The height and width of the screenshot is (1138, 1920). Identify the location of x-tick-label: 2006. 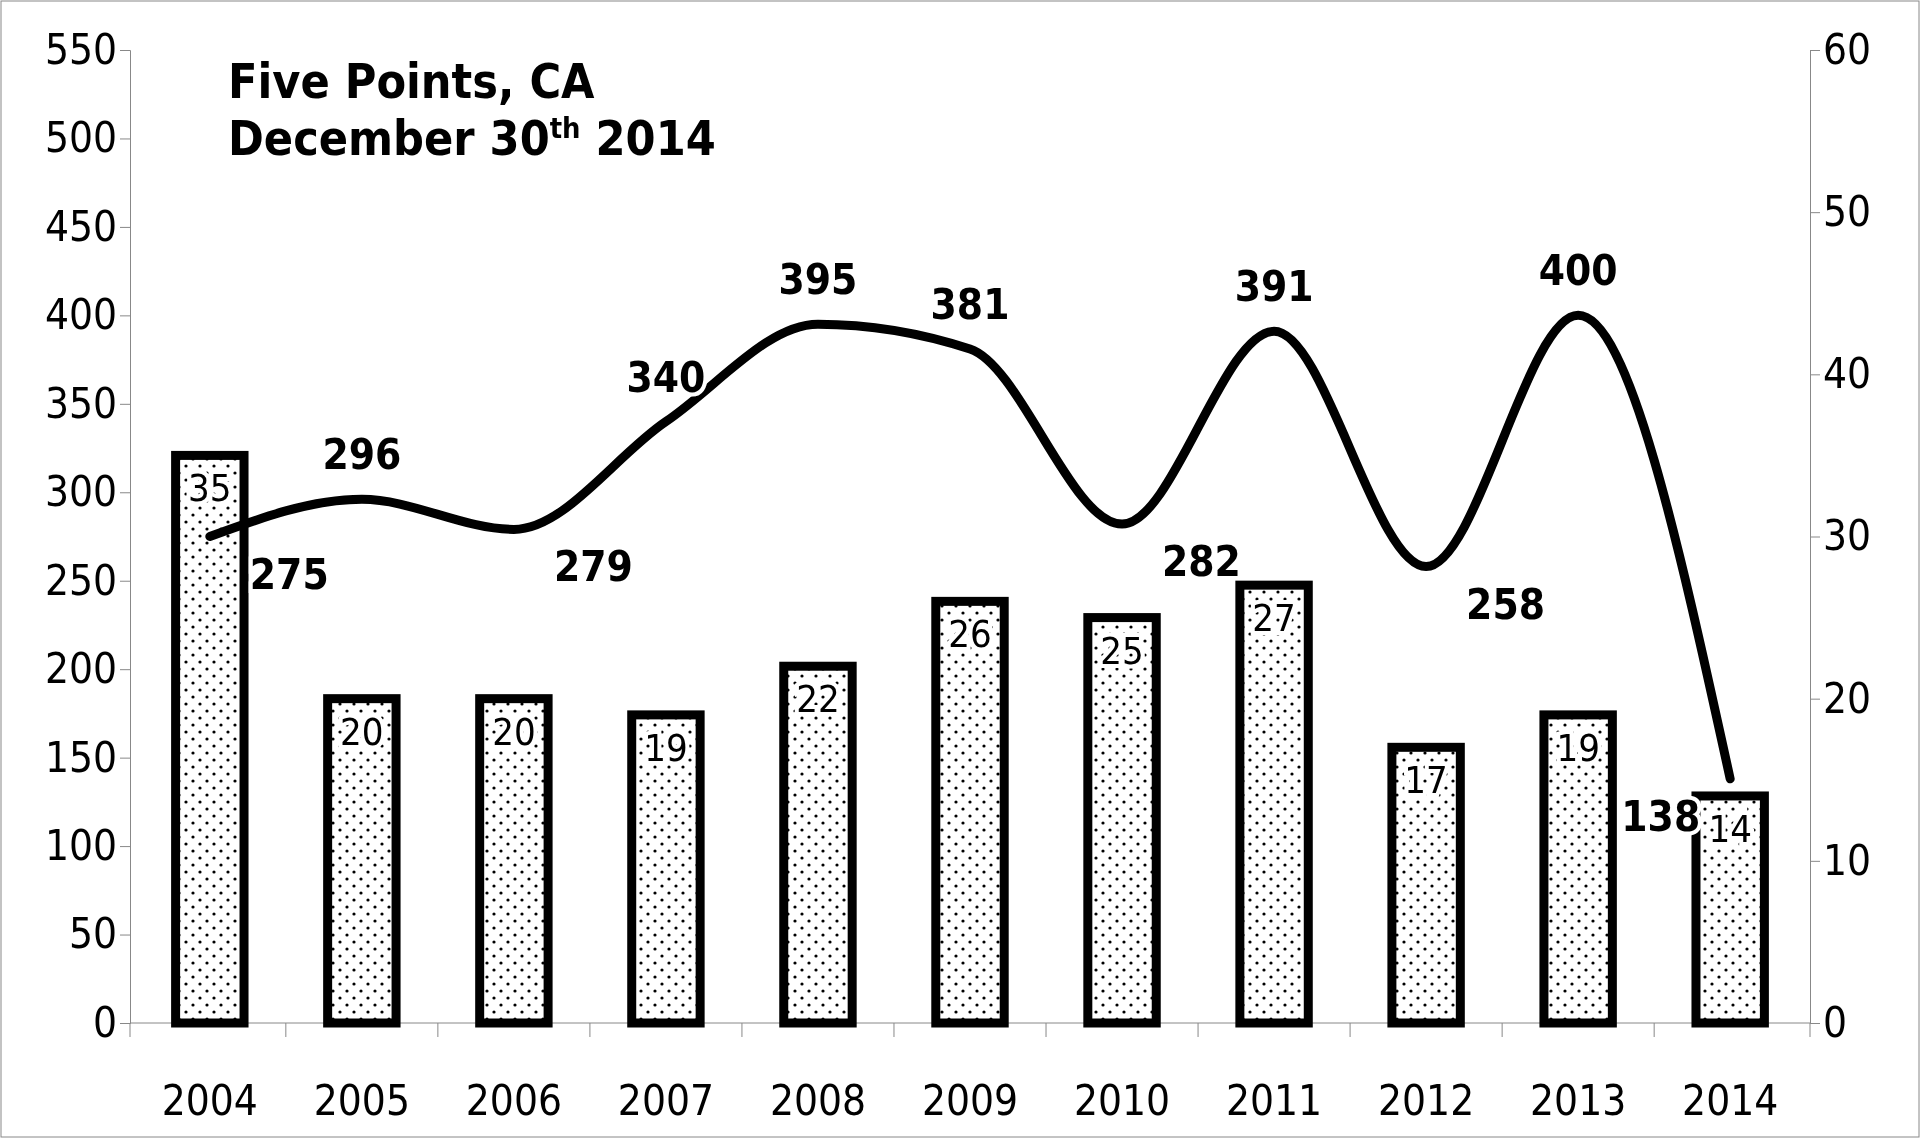
(513, 1100).